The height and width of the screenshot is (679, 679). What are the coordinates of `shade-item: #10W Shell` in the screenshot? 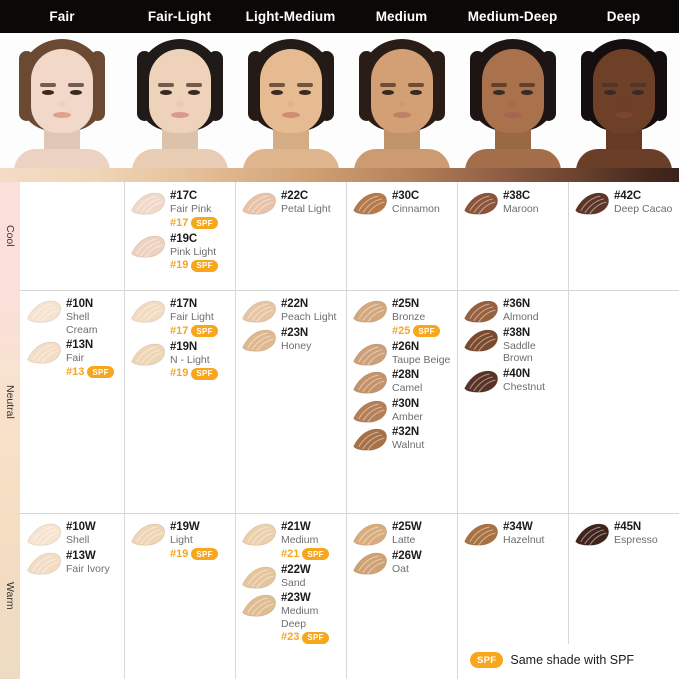 It's located at (73, 534).